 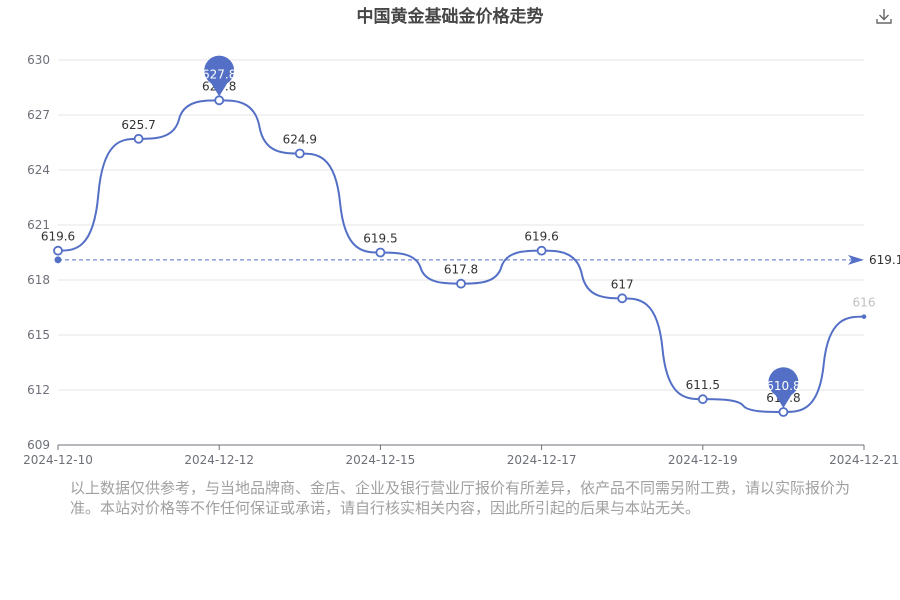 What do you see at coordinates (38, 170) in the screenshot?
I see `y-tick-label: 624` at bounding box center [38, 170].